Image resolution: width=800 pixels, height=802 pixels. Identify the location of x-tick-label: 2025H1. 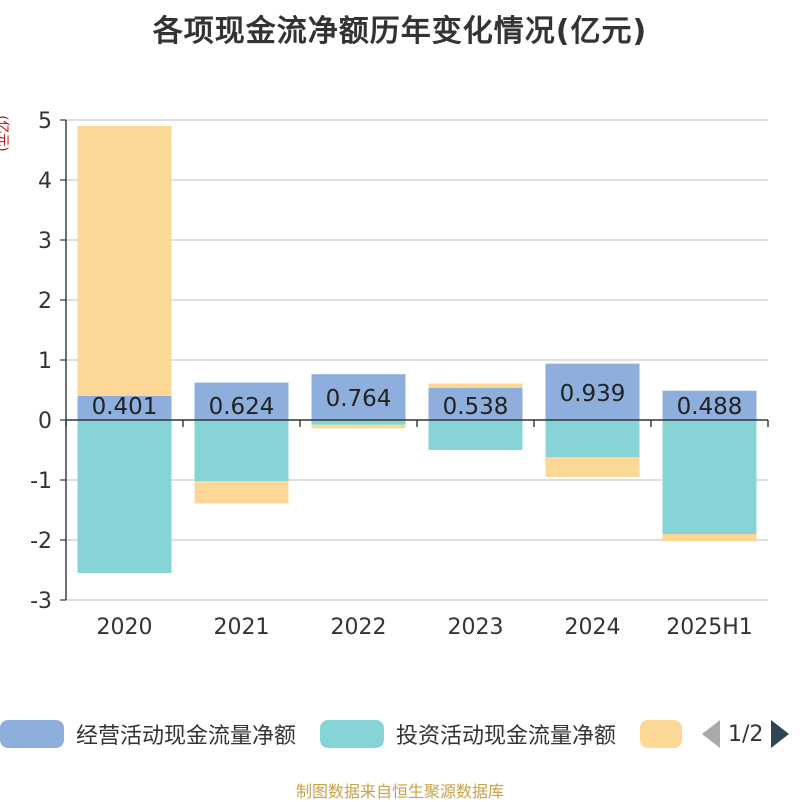
(709, 627).